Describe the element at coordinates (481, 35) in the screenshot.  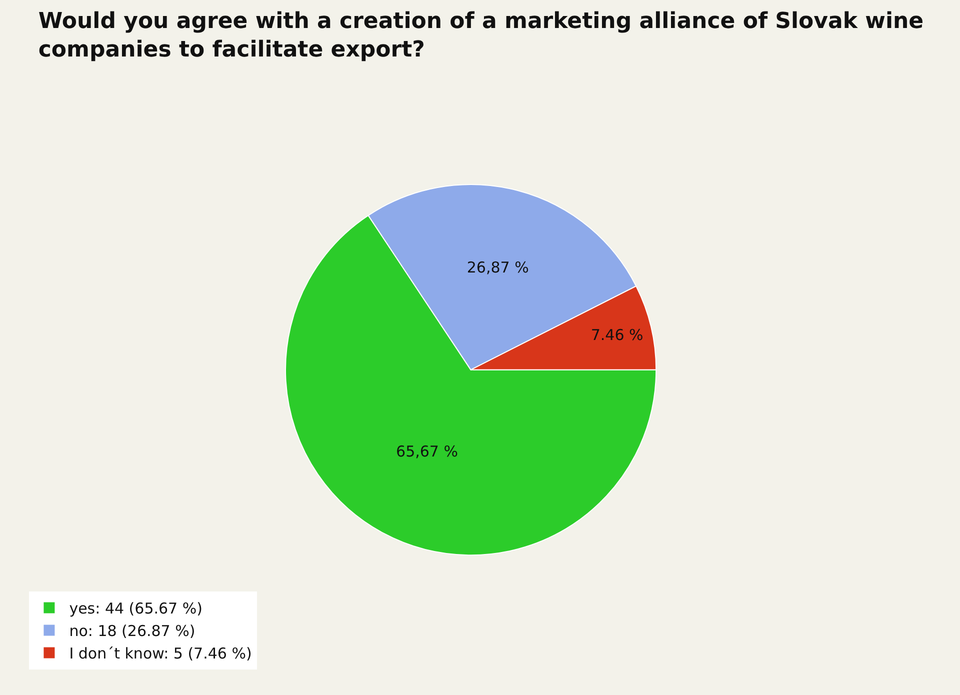
I see `chart-title: Would you agree with a creation of a marketing alliance of Slovak wine companies to facilitate export?` at that location.